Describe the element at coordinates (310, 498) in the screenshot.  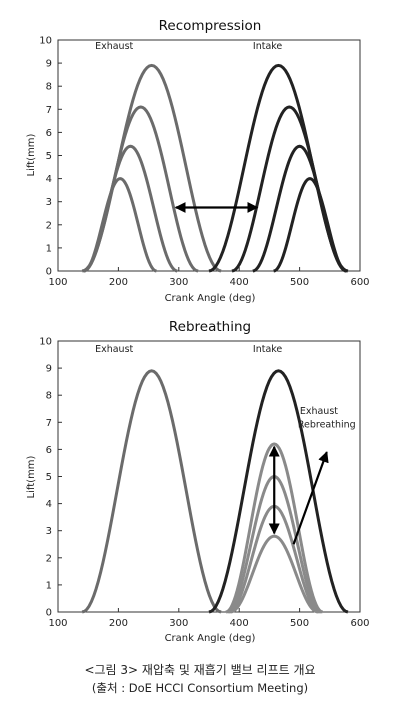
I see `single-arrow` at that location.